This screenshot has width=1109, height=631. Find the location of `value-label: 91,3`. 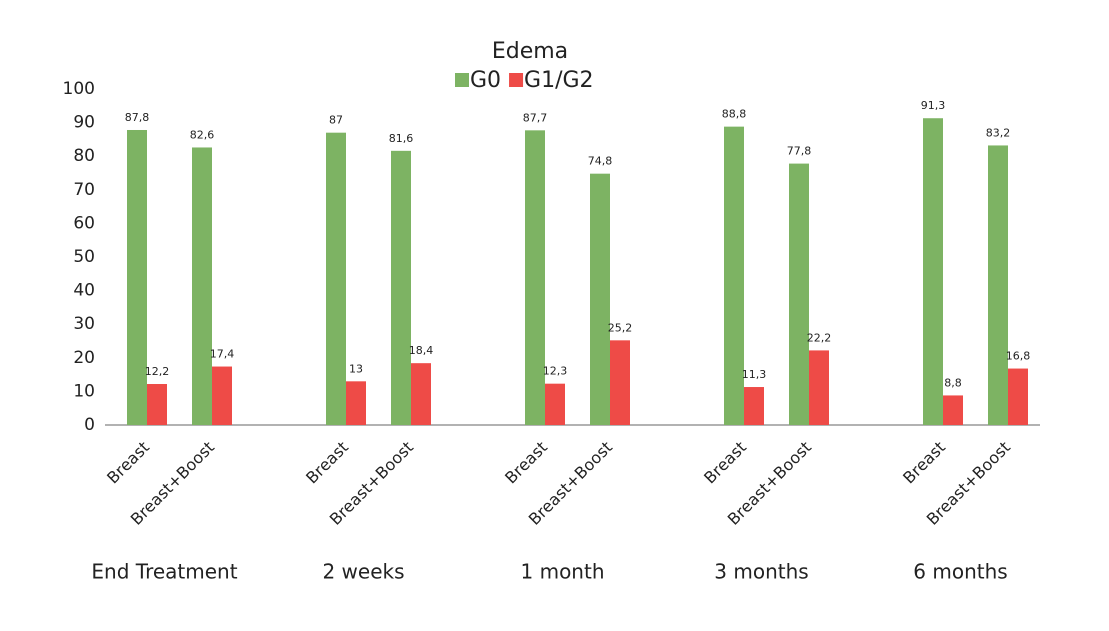

value-label: 91,3 is located at coordinates (933, 105).